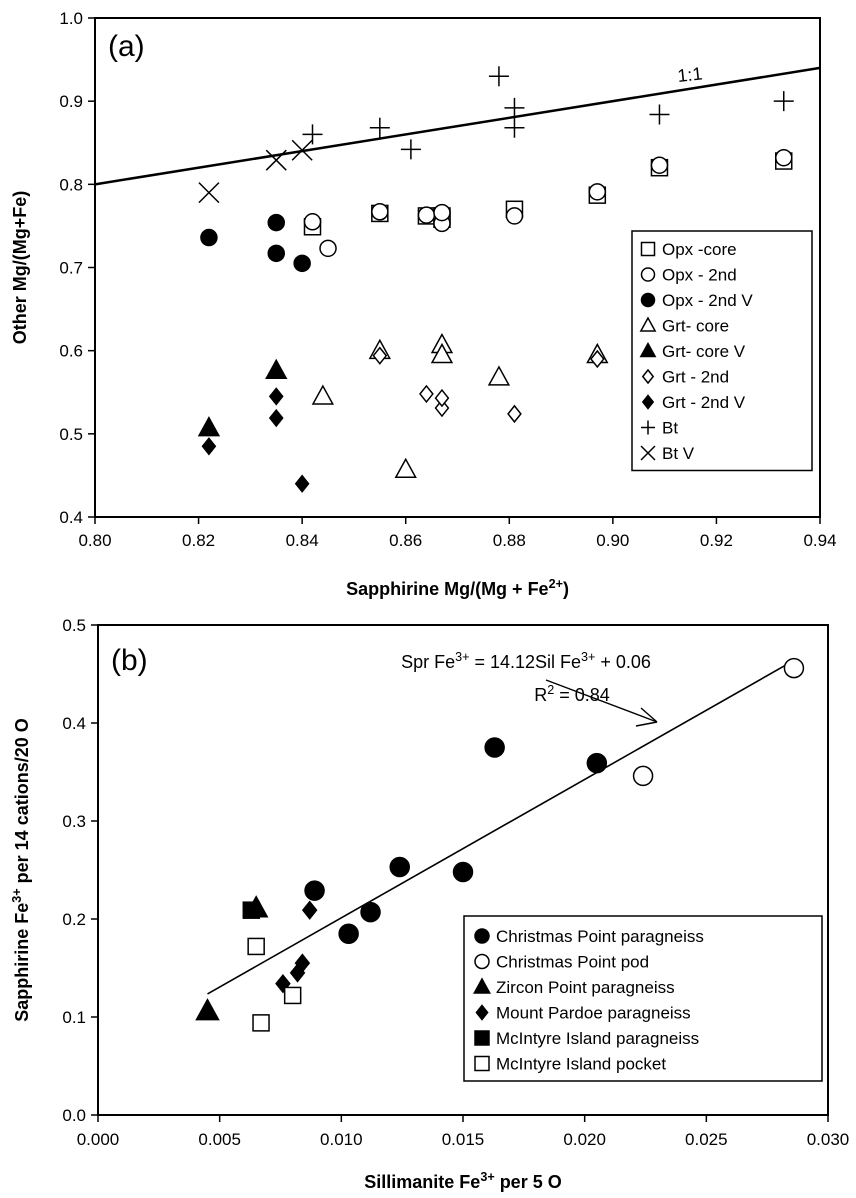 This screenshot has width=856, height=1198. What do you see at coordinates (646, 717) in the screenshot?
I see `annotation-arrowhead` at bounding box center [646, 717].